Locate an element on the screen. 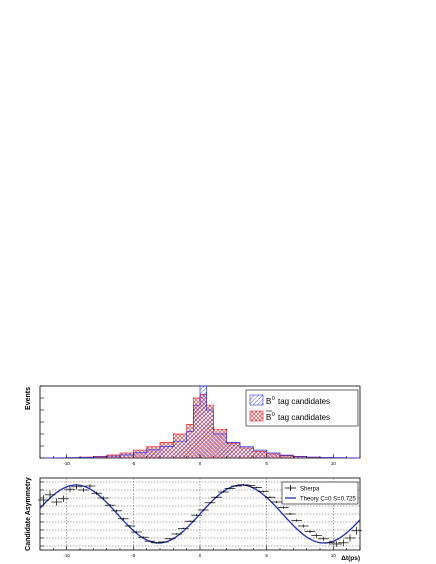 The height and width of the screenshot is (564, 436). bottom-legend-box is located at coordinates (320, 493).